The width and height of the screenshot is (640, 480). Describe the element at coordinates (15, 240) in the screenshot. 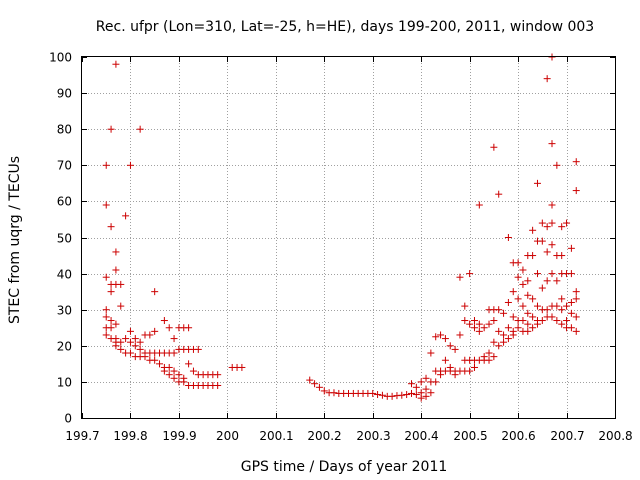

I see `y-axis-label: STEC from uqrg / TECUs` at that location.